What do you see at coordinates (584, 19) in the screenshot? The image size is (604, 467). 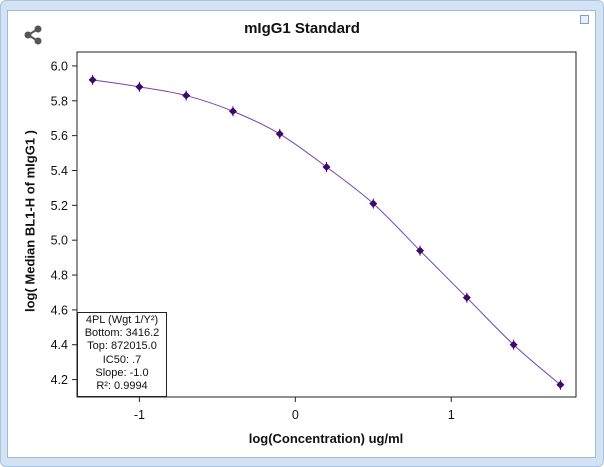 I see `close-box-icon` at bounding box center [584, 19].